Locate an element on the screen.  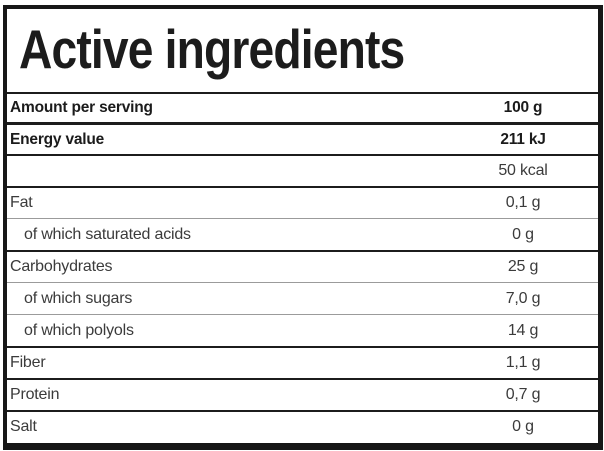
page-title: Active ingredients is located at coordinates (212, 49).